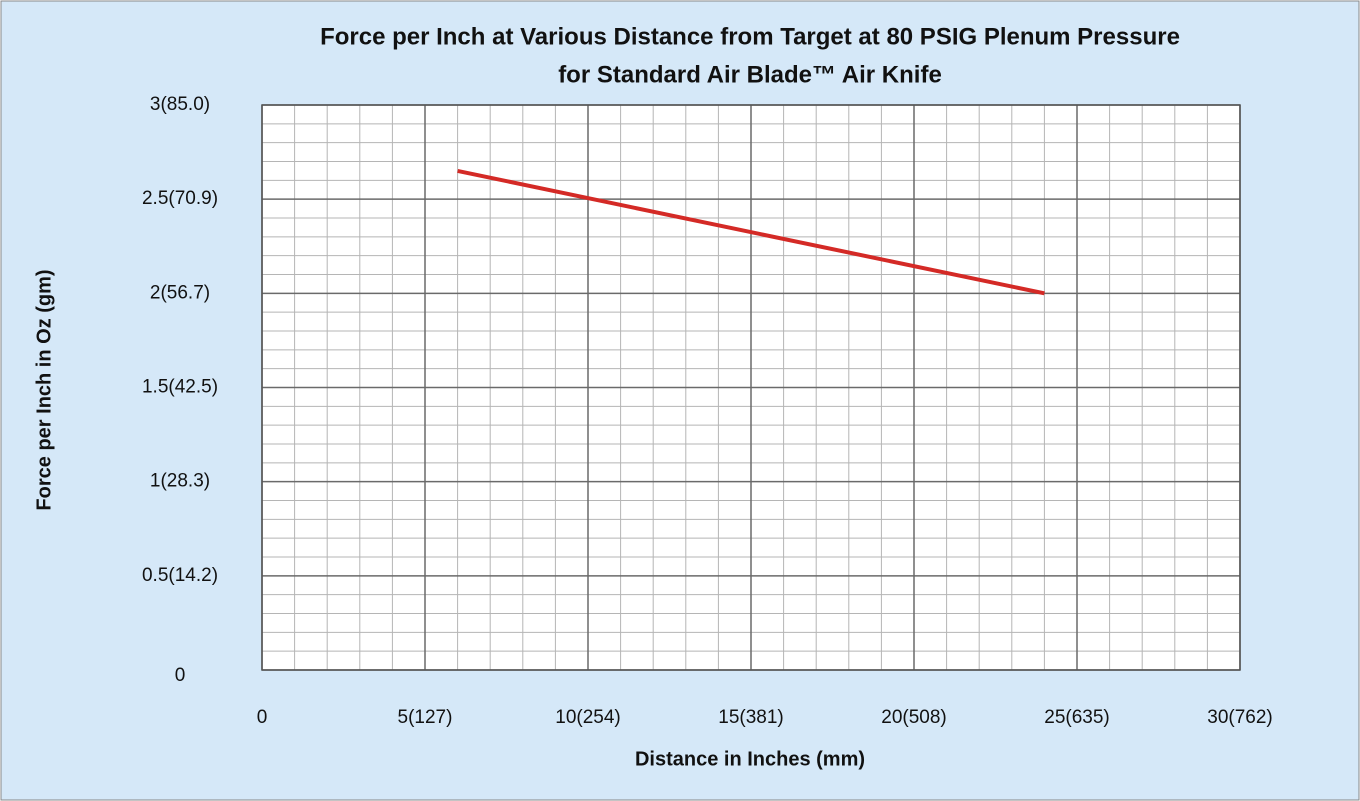 This screenshot has height=801, width=1360. Describe the element at coordinates (750, 74) in the screenshot. I see `chart-title: for Standard Air Blade™ Air Knife` at that location.